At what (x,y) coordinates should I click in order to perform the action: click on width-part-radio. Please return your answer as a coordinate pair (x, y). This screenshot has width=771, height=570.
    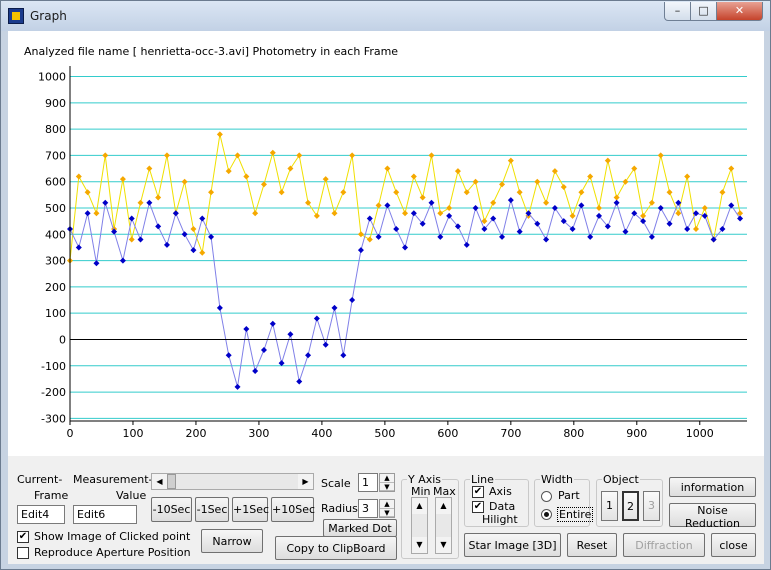
    Looking at the image, I should click on (546, 496).